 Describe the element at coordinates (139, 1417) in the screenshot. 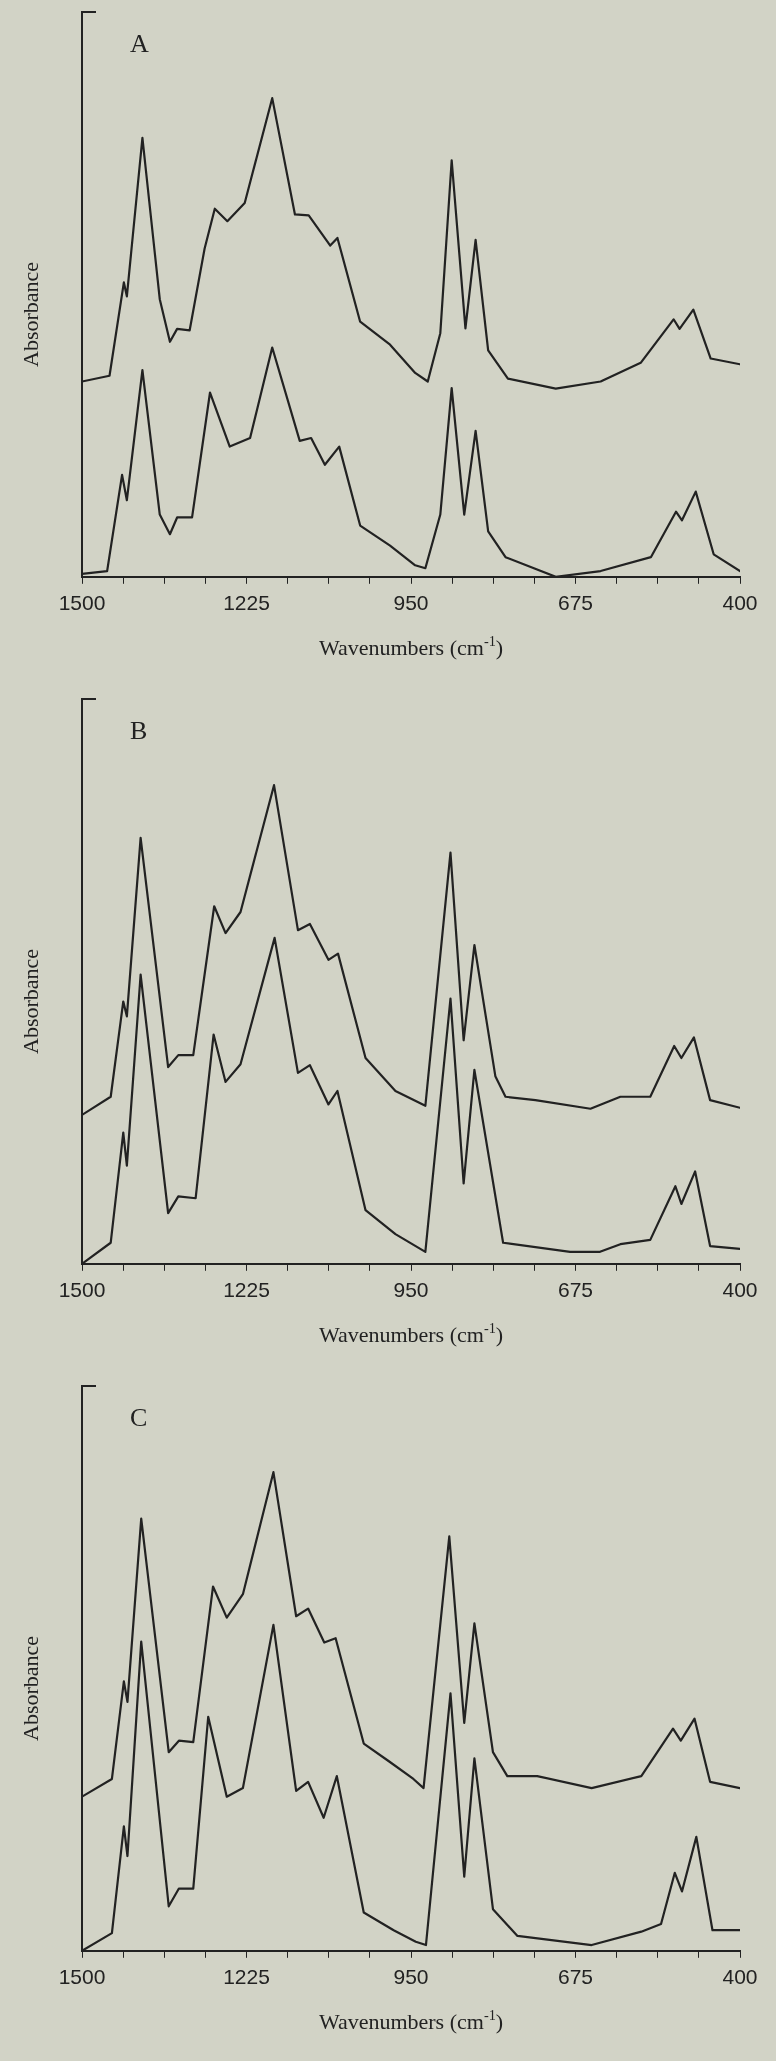

I see `chart-title: C` at that location.